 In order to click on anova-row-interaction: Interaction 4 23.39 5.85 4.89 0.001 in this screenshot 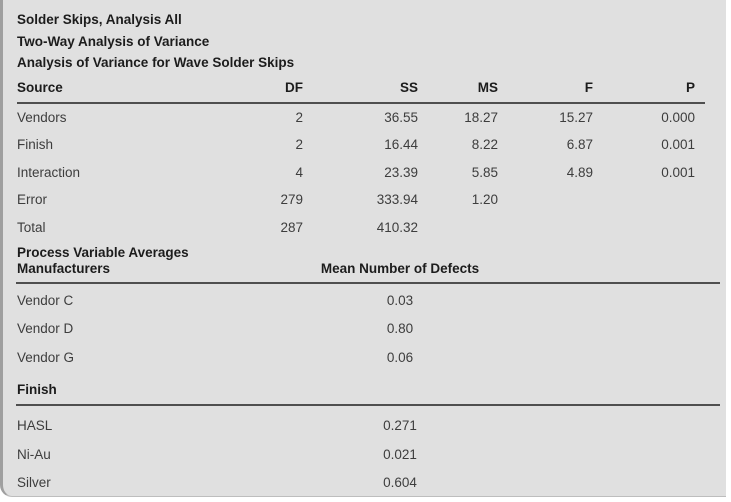, I will do `click(361, 173)`.